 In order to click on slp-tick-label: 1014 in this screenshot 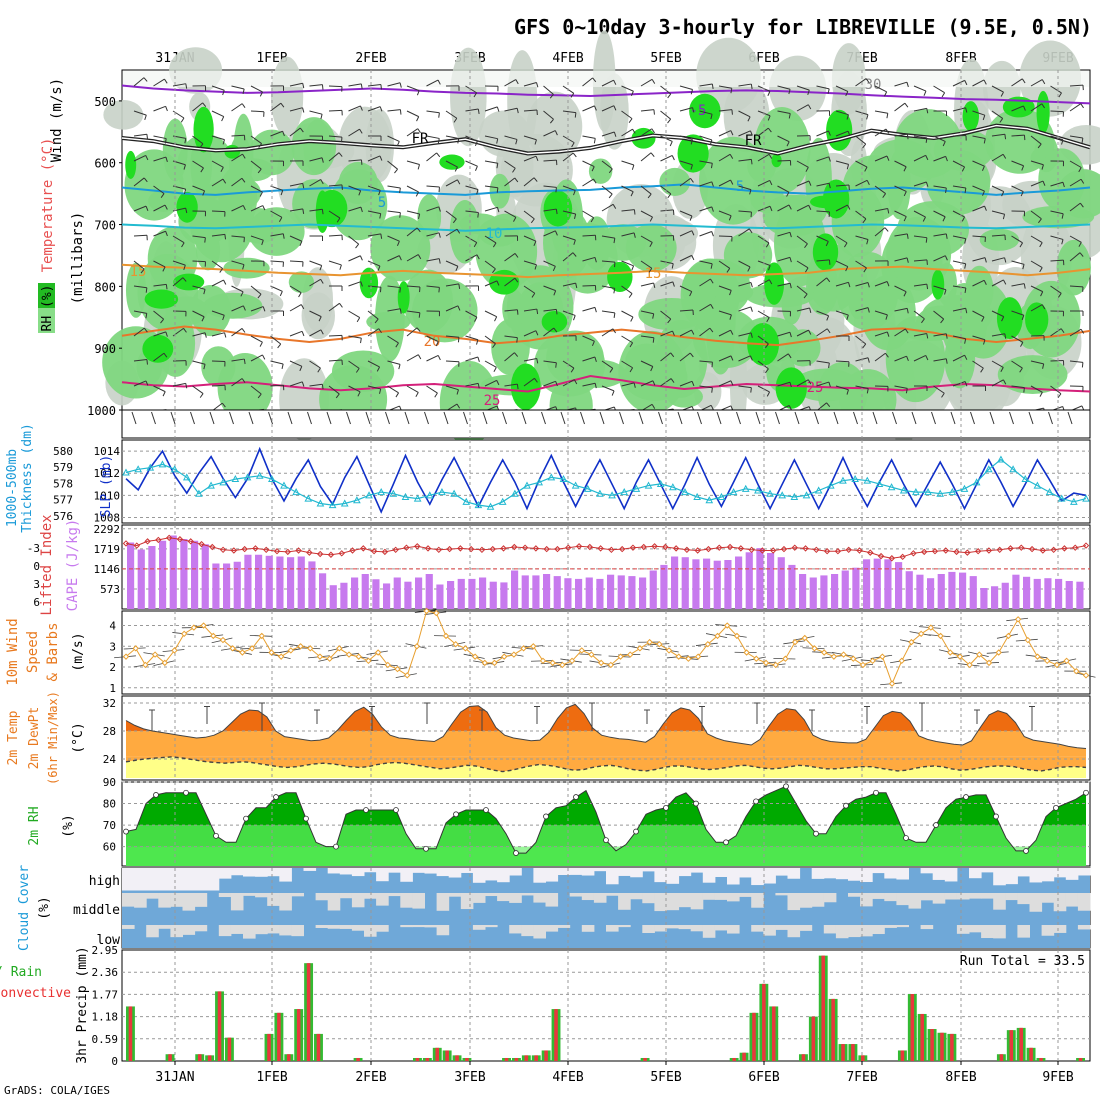, I will do `click(107, 451)`.